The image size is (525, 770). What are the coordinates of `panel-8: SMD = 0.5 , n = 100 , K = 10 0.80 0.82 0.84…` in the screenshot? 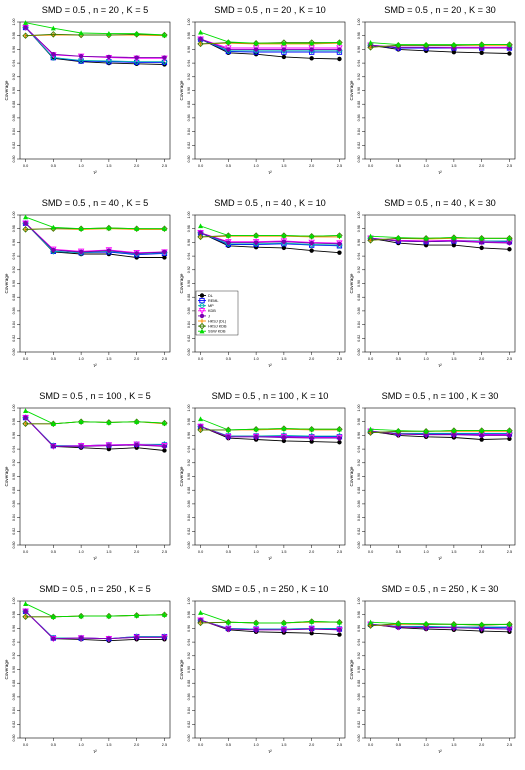 It's located at (262, 476).